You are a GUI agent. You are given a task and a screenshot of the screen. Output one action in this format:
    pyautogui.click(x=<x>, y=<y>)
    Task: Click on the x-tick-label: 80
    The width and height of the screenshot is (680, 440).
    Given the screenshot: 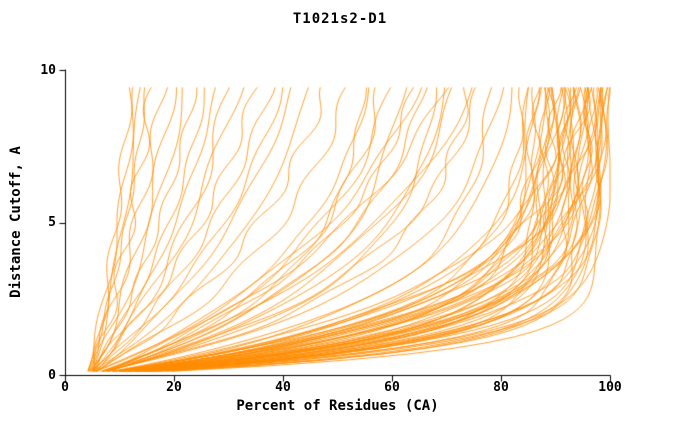 What is the action you would take?
    pyautogui.click(x=501, y=387)
    